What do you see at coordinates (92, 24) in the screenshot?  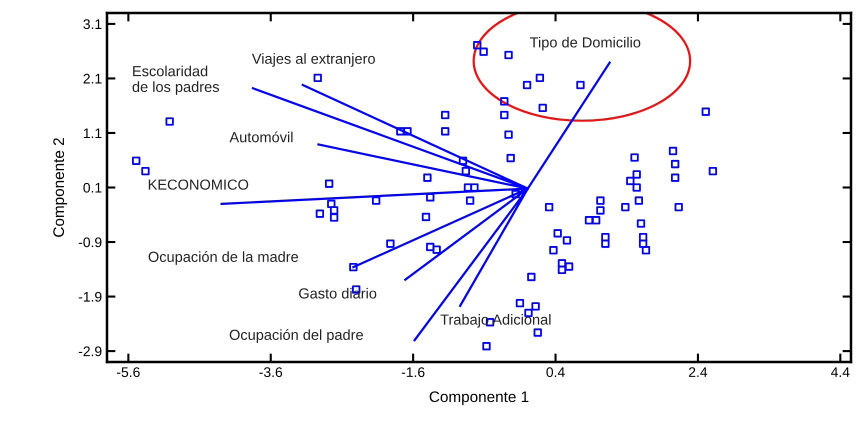 I see `y-tick-label: 3.1` at bounding box center [92, 24].